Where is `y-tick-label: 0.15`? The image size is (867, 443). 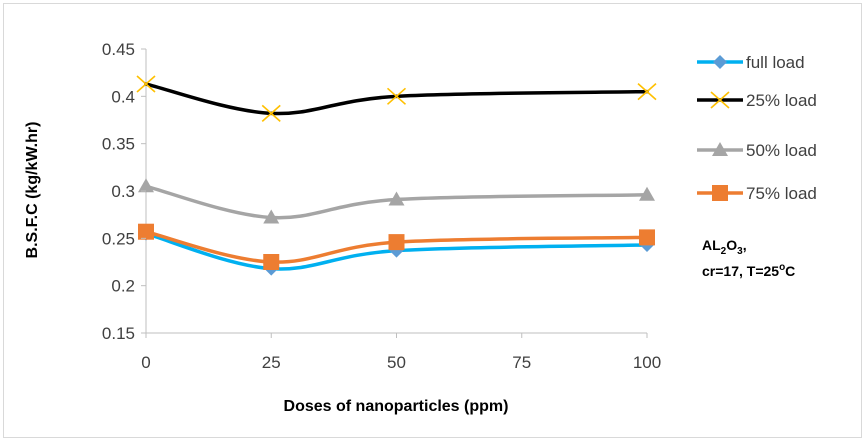
y-tick-label: 0.15 is located at coordinates (118, 333).